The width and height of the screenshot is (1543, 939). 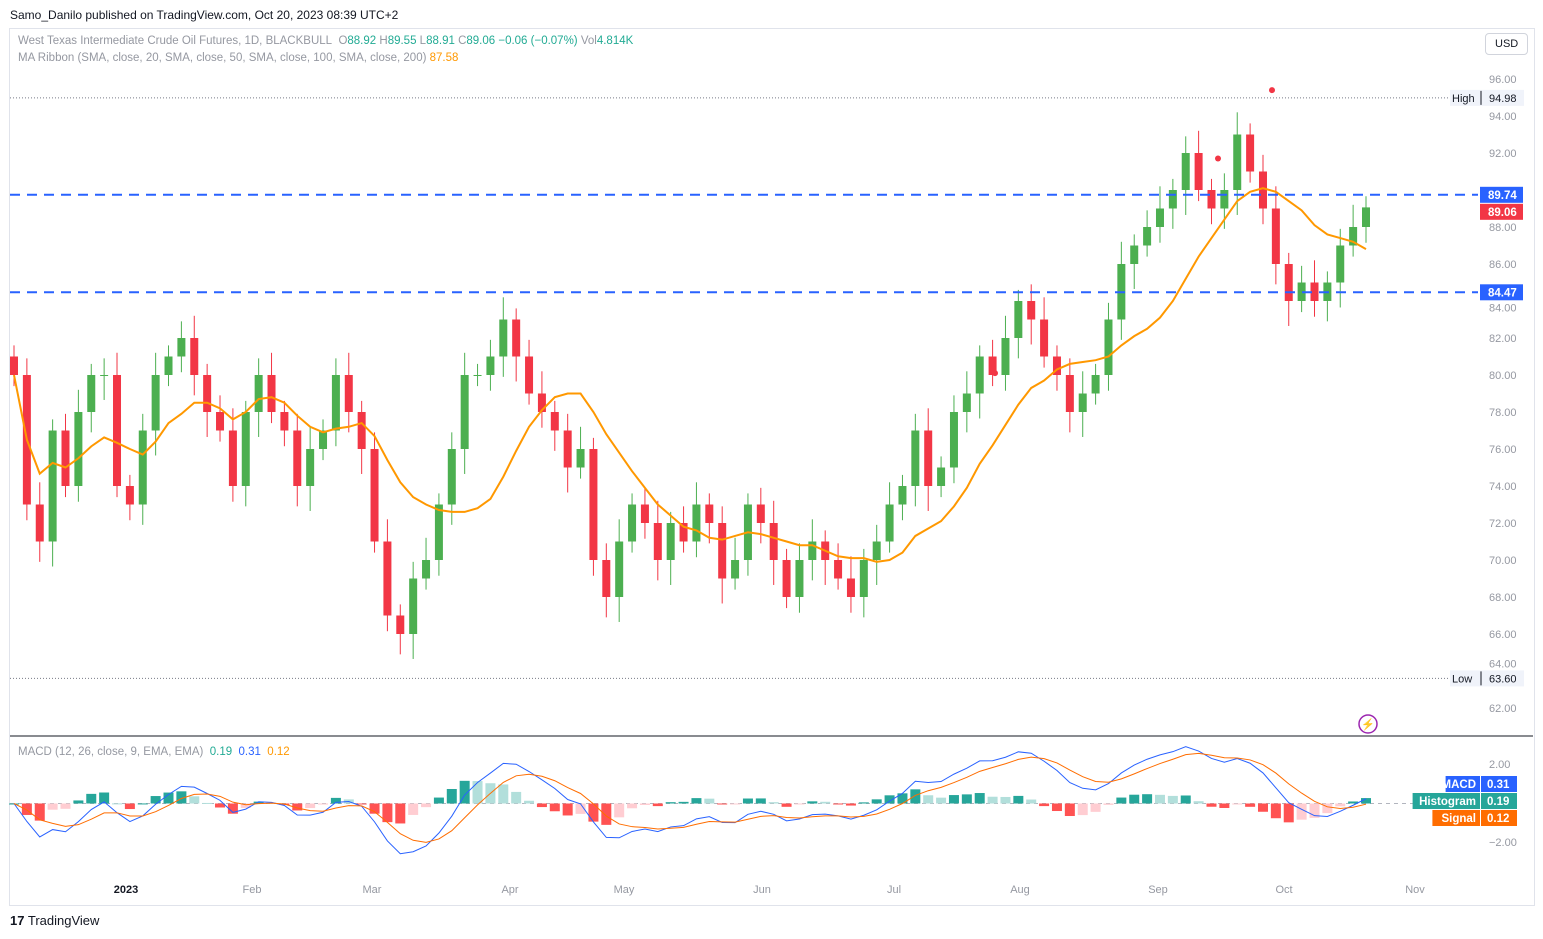 I want to click on x-tick-label: Nov, so click(x=1415, y=890).